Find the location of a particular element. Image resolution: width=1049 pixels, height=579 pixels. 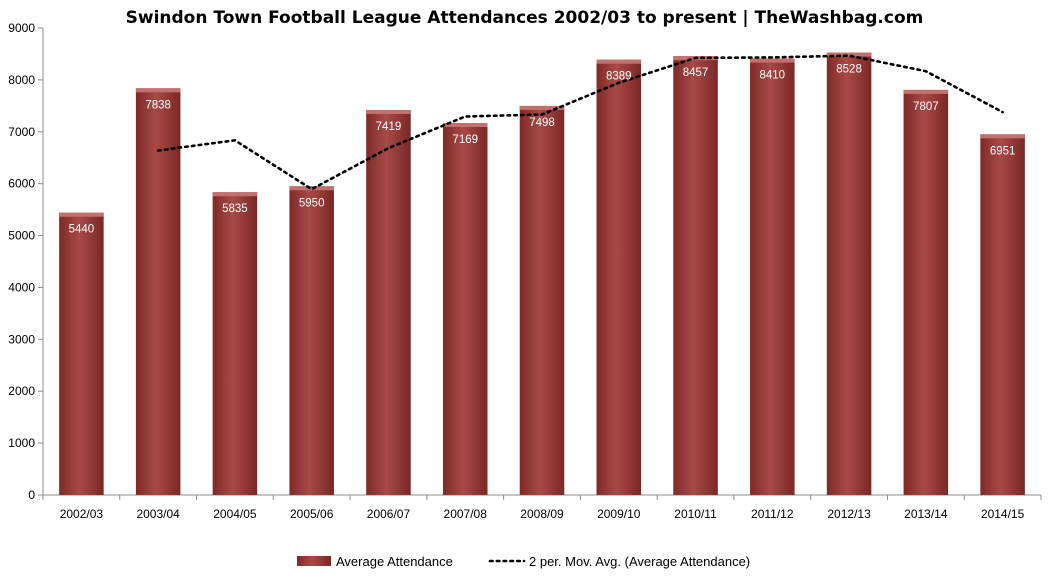

y-tick-label: 3000 is located at coordinates (21, 339).